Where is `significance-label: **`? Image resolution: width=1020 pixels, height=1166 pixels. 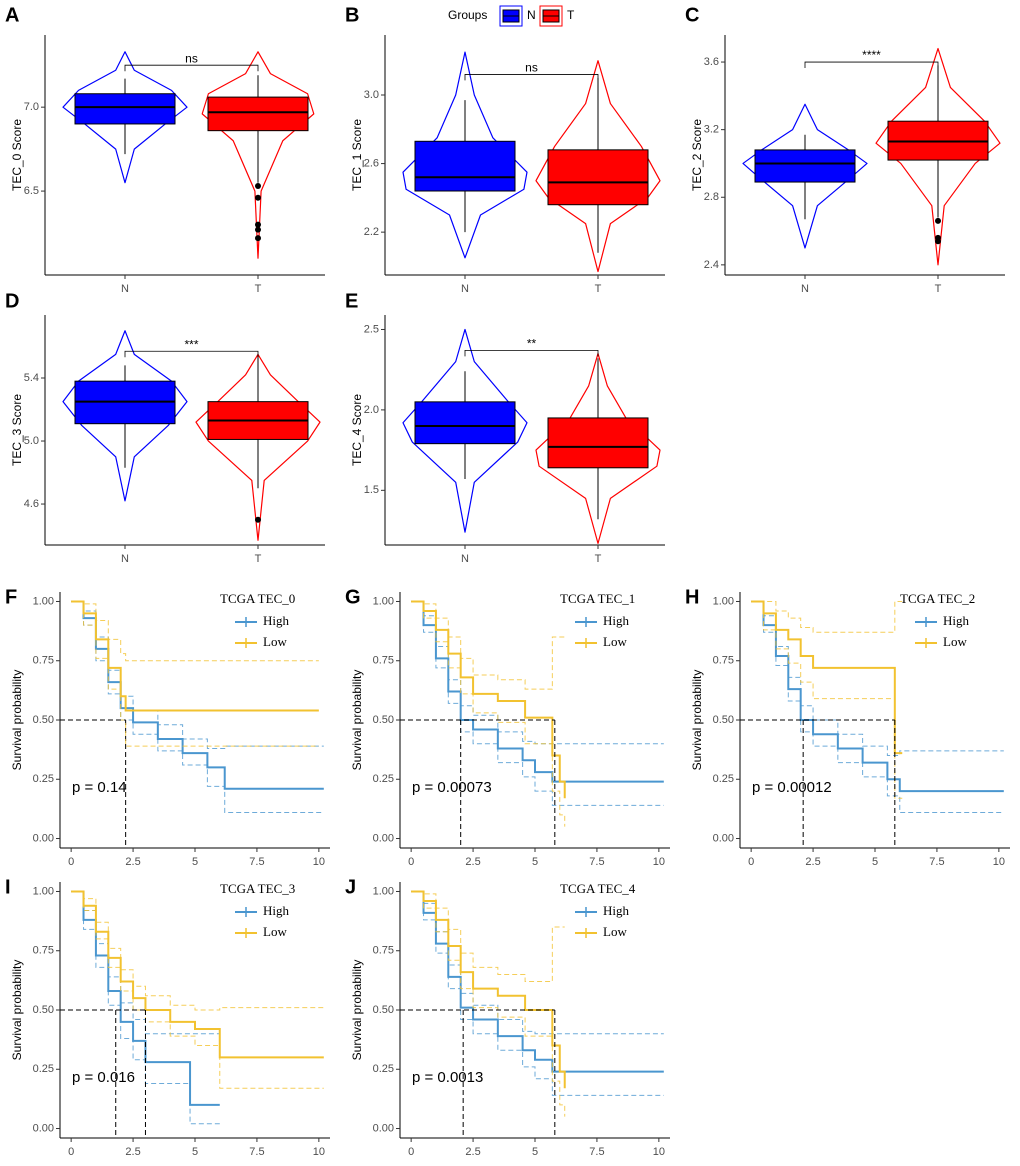 significance-label: ** is located at coordinates (532, 344).